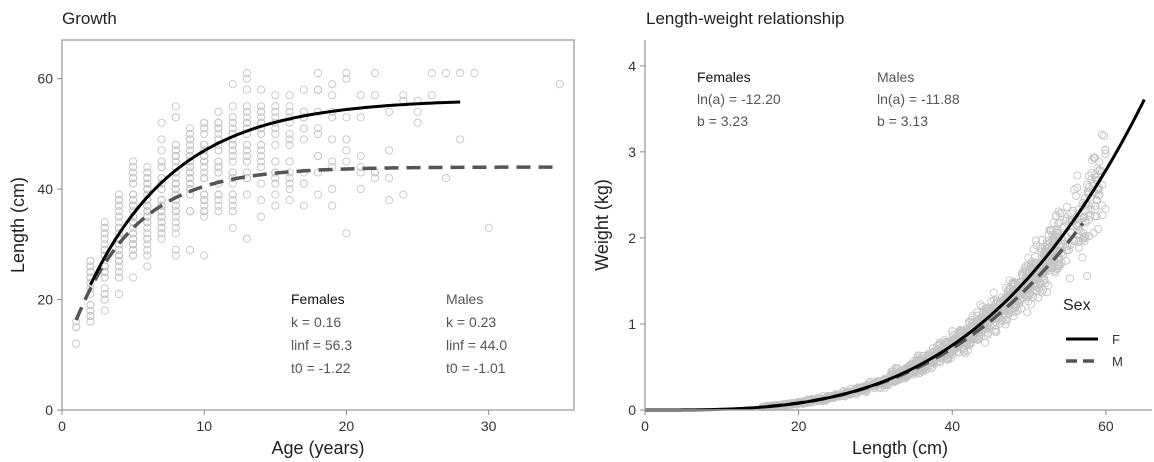  I want to click on x-tick-label: 40, so click(952, 426).